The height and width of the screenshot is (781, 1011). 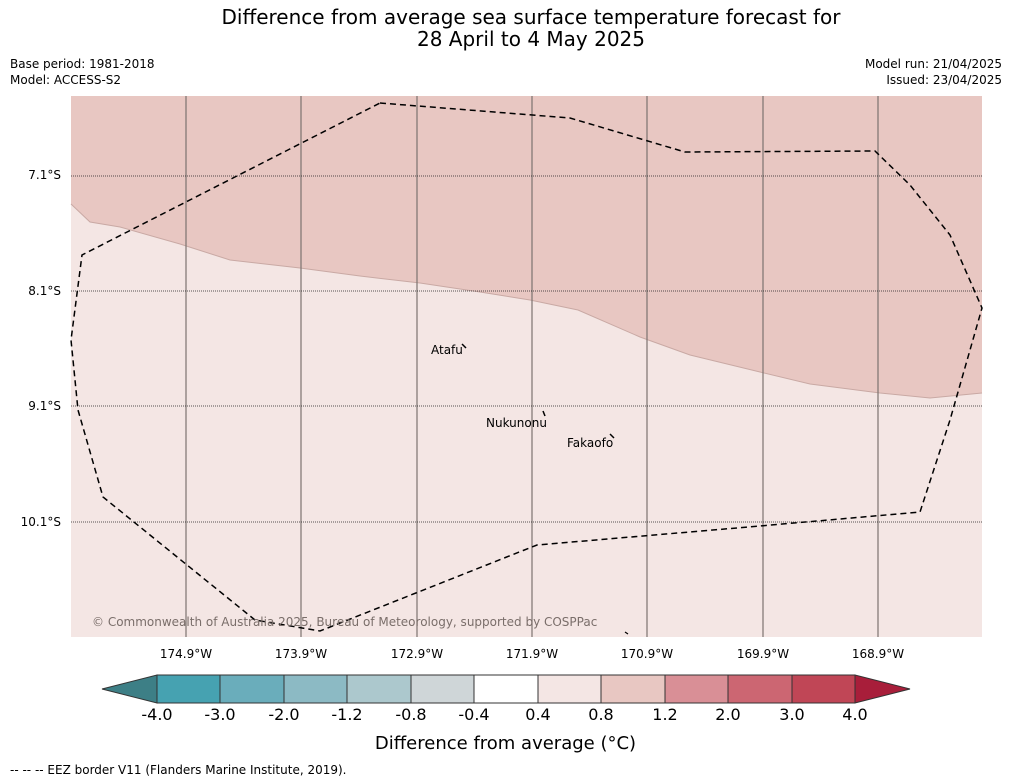 What do you see at coordinates (728, 714) in the screenshot?
I see `colorbar-tick-10: 2.0` at bounding box center [728, 714].